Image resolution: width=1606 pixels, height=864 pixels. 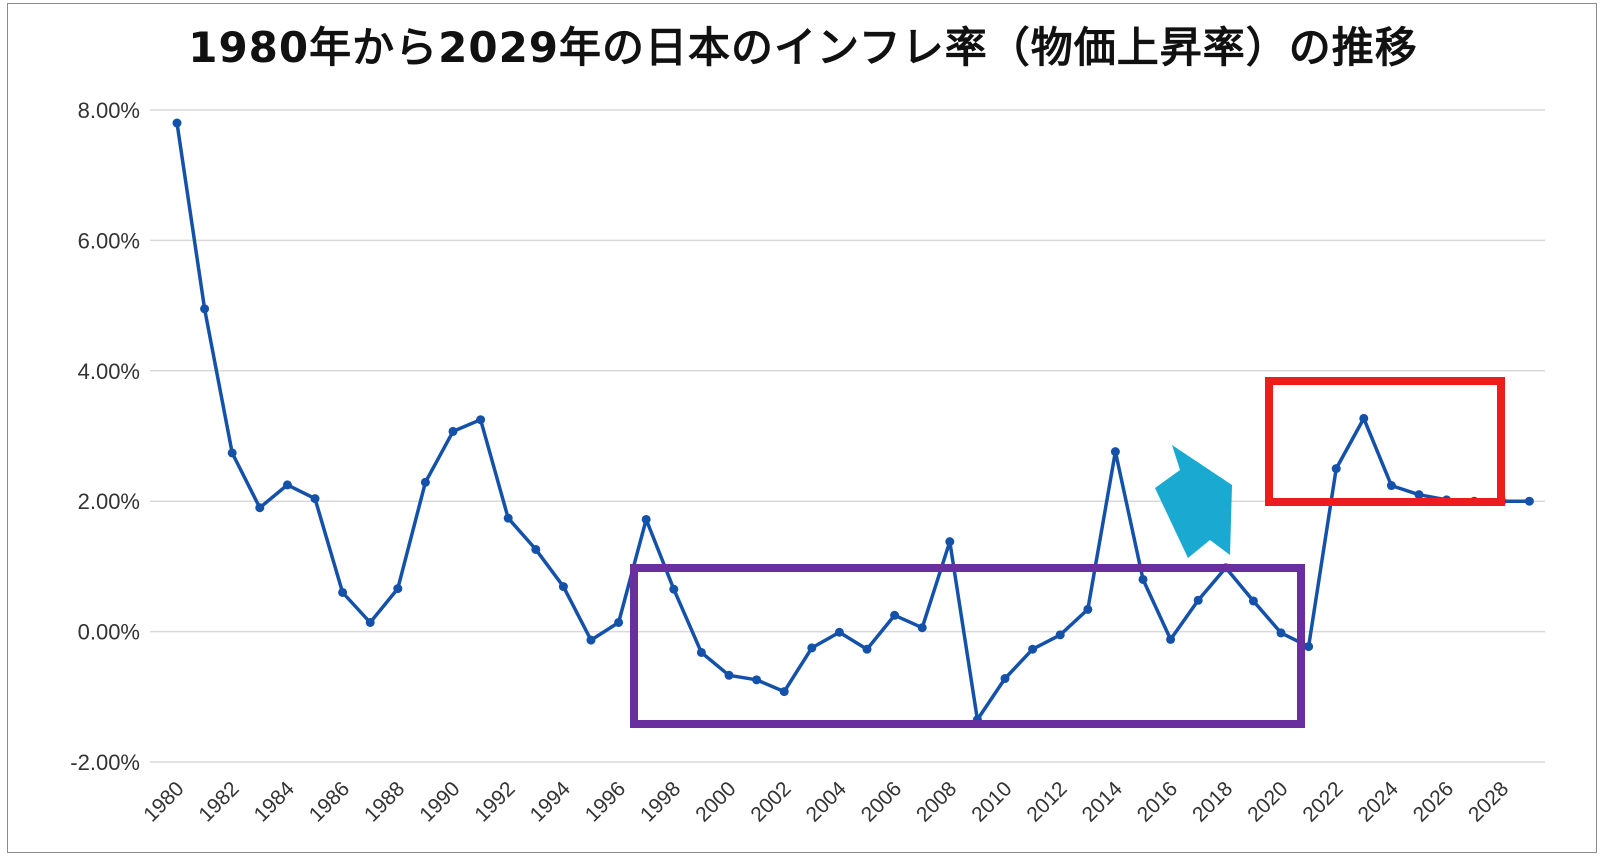 I want to click on x-tick-label: 2012, so click(x=1046, y=801).